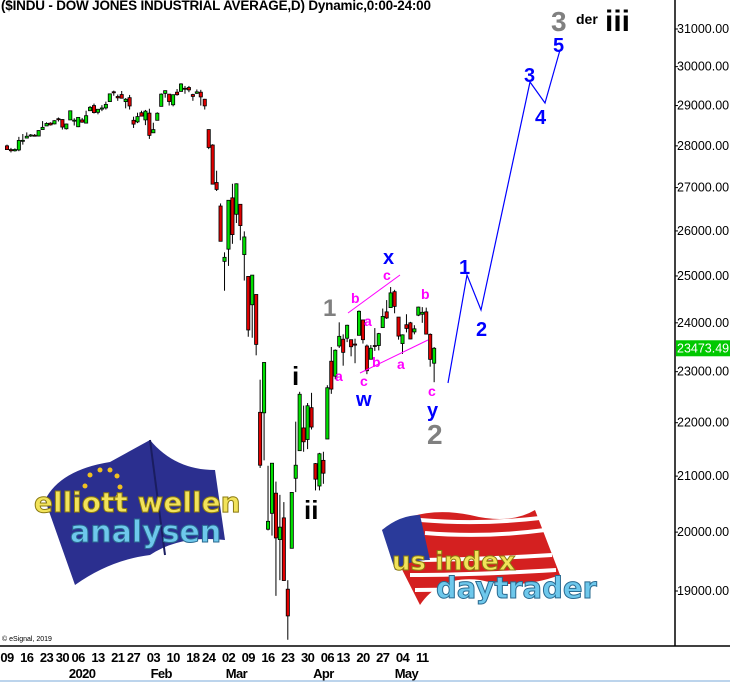 The width and height of the screenshot is (730, 683). I want to click on x-tick-label: 04, so click(403, 657).